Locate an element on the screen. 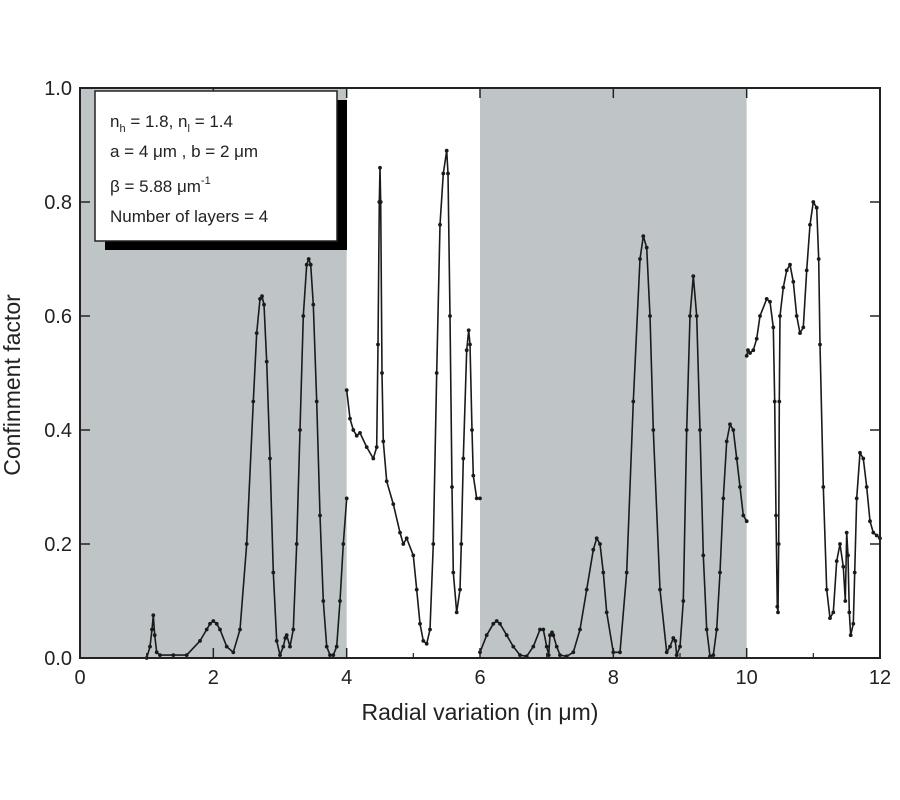 This screenshot has height=800, width=900. annotation-sub-l: l is located at coordinates (189, 129).